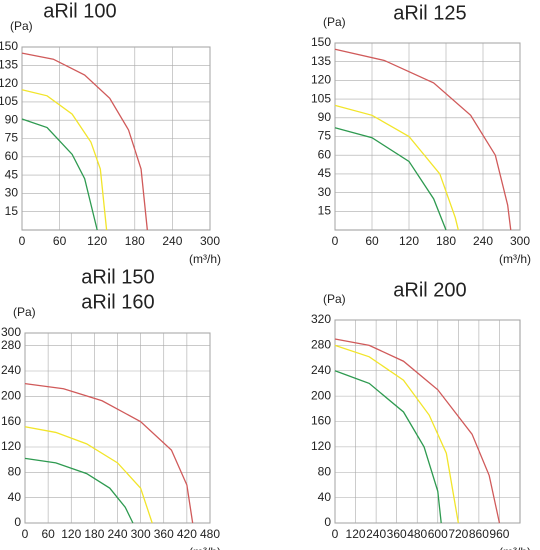 Image resolution: width=540 pixels, height=550 pixels. I want to click on y-tick-label: 300, so click(11, 332).